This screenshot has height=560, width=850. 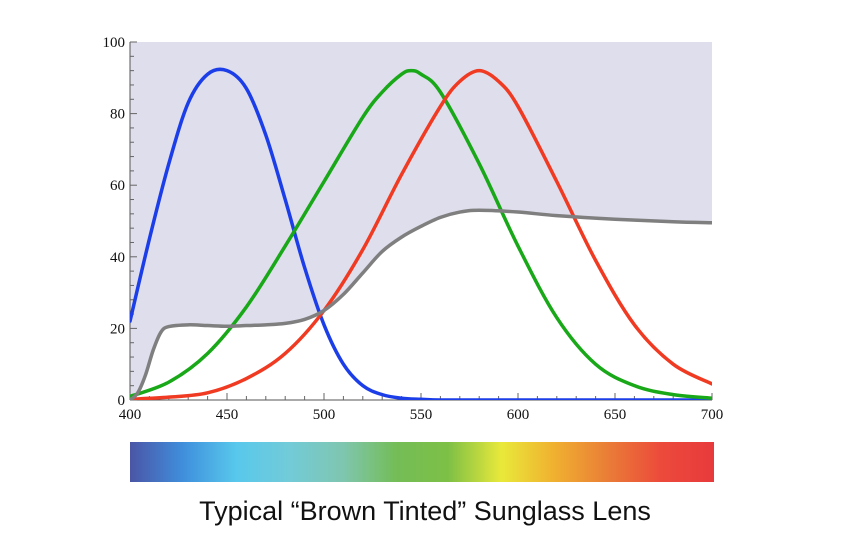 What do you see at coordinates (227, 415) in the screenshot?
I see `x-tick-label: 450` at bounding box center [227, 415].